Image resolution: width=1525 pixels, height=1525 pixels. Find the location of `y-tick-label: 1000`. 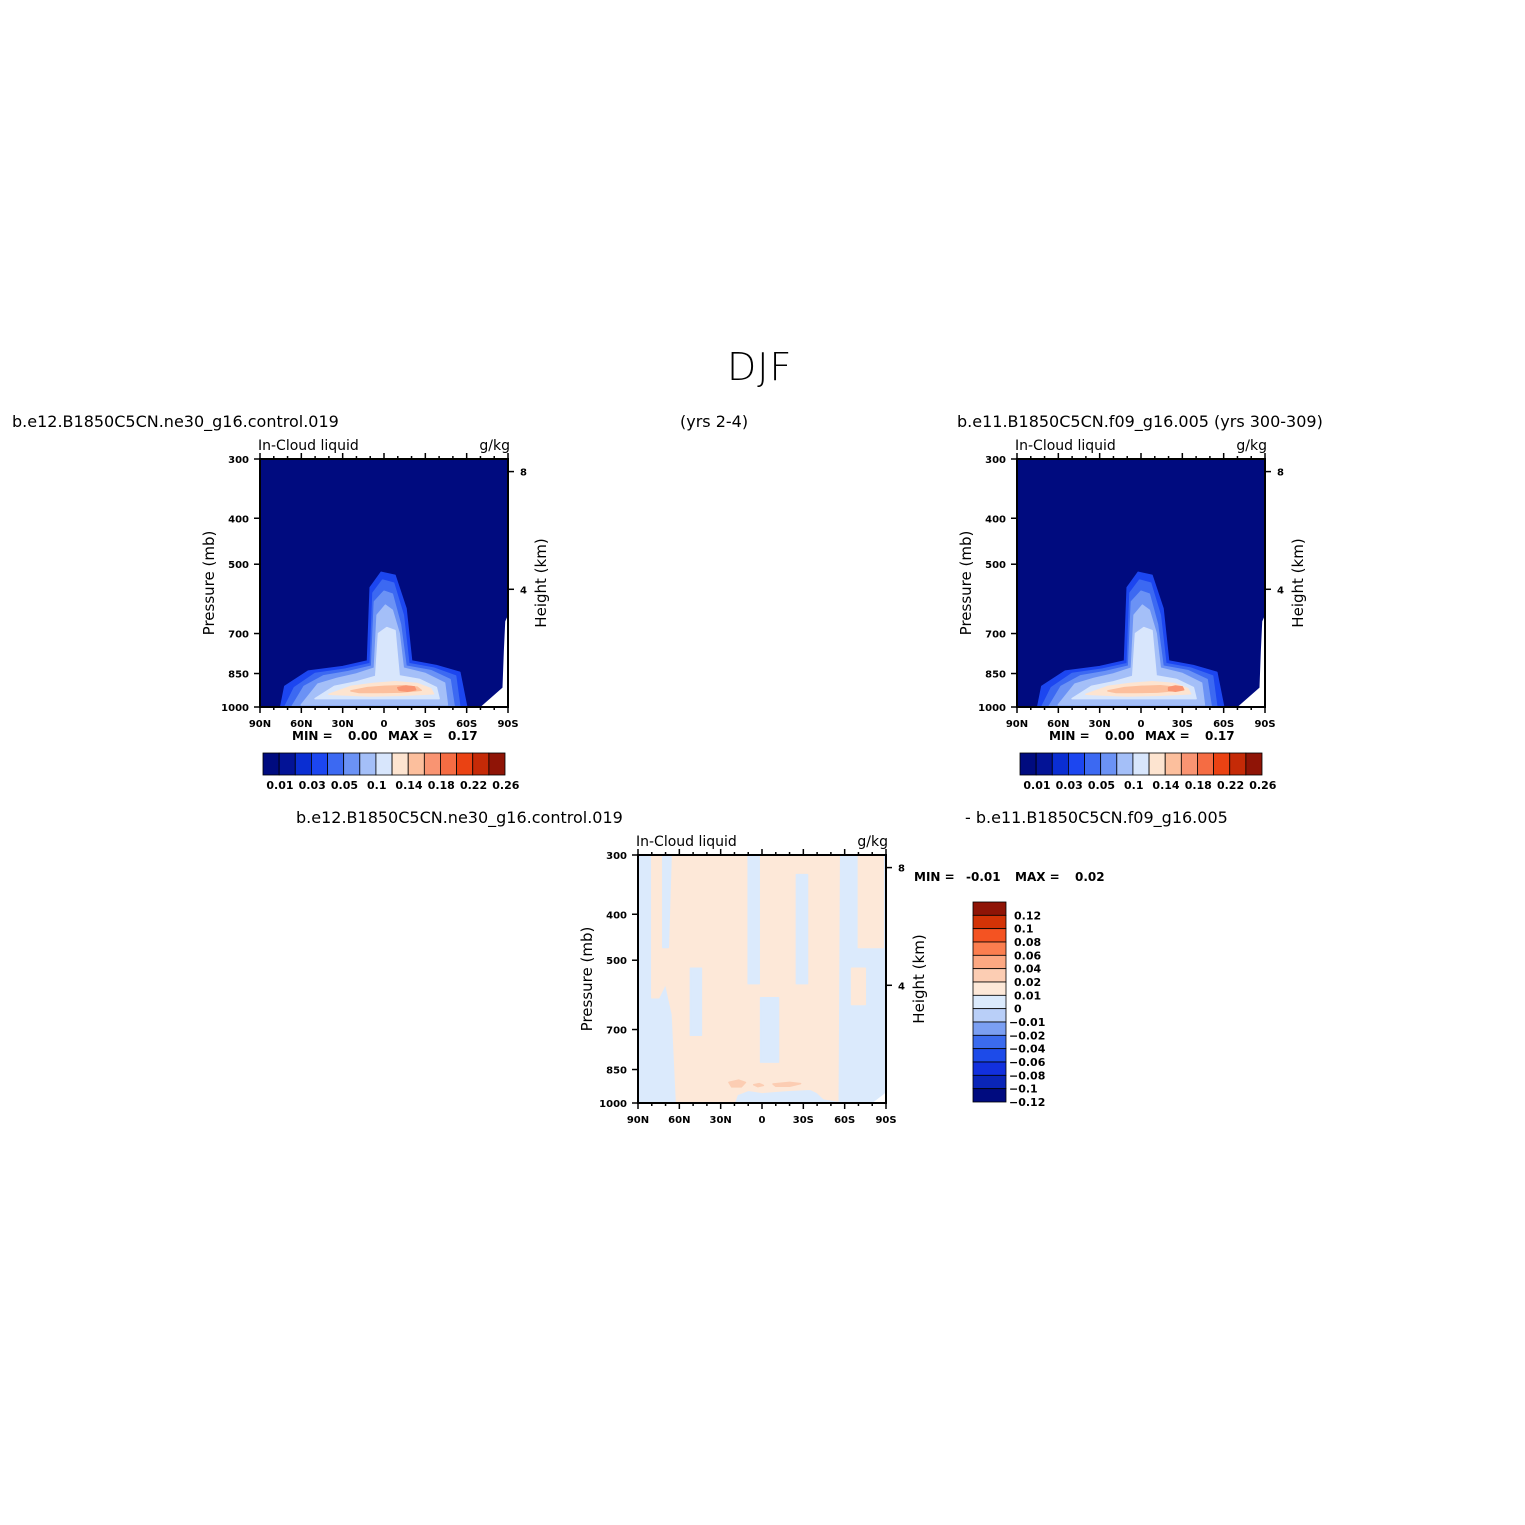

y-tick-label: 1000 is located at coordinates (235, 708).